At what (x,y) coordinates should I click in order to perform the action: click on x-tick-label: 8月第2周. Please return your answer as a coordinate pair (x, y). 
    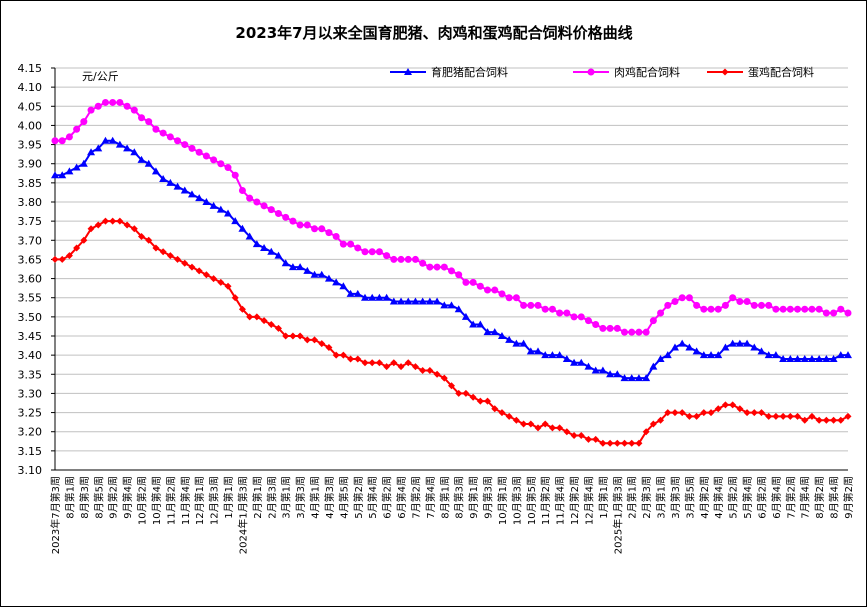
    Looking at the image, I should click on (819, 497).